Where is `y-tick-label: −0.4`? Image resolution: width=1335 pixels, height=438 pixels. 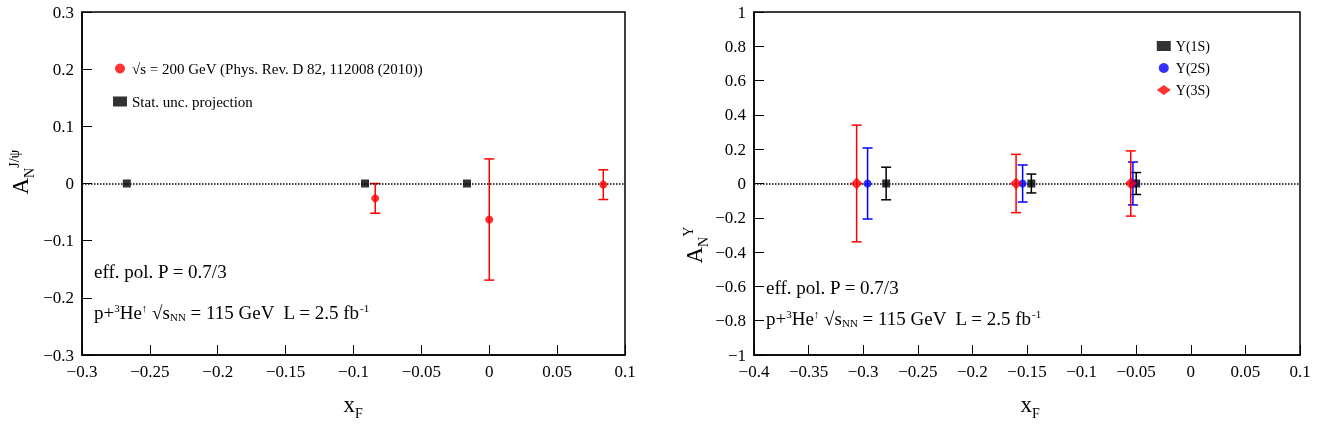
y-tick-label: −0.4 is located at coordinates (731, 252).